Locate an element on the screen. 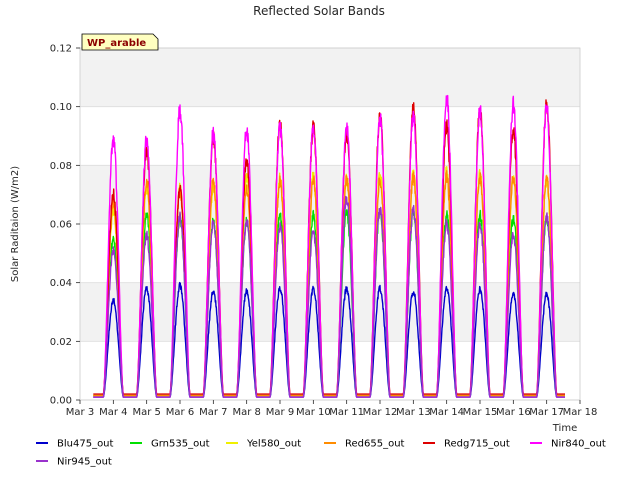 The height and width of the screenshot is (480, 640). legend-label: Grn535_out is located at coordinates (180, 444).